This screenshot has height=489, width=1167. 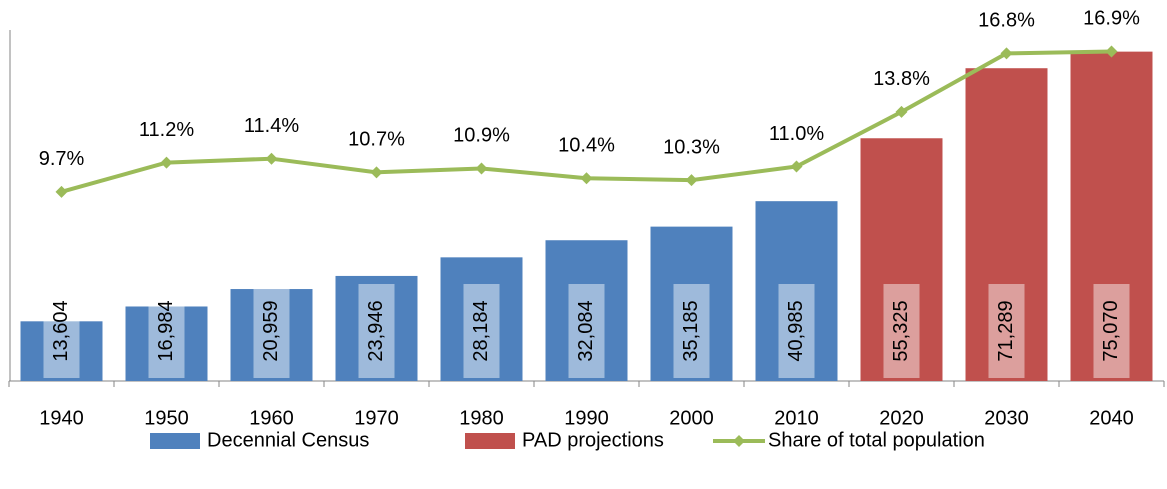 I want to click on data-label: 20,959, so click(x=271, y=330).